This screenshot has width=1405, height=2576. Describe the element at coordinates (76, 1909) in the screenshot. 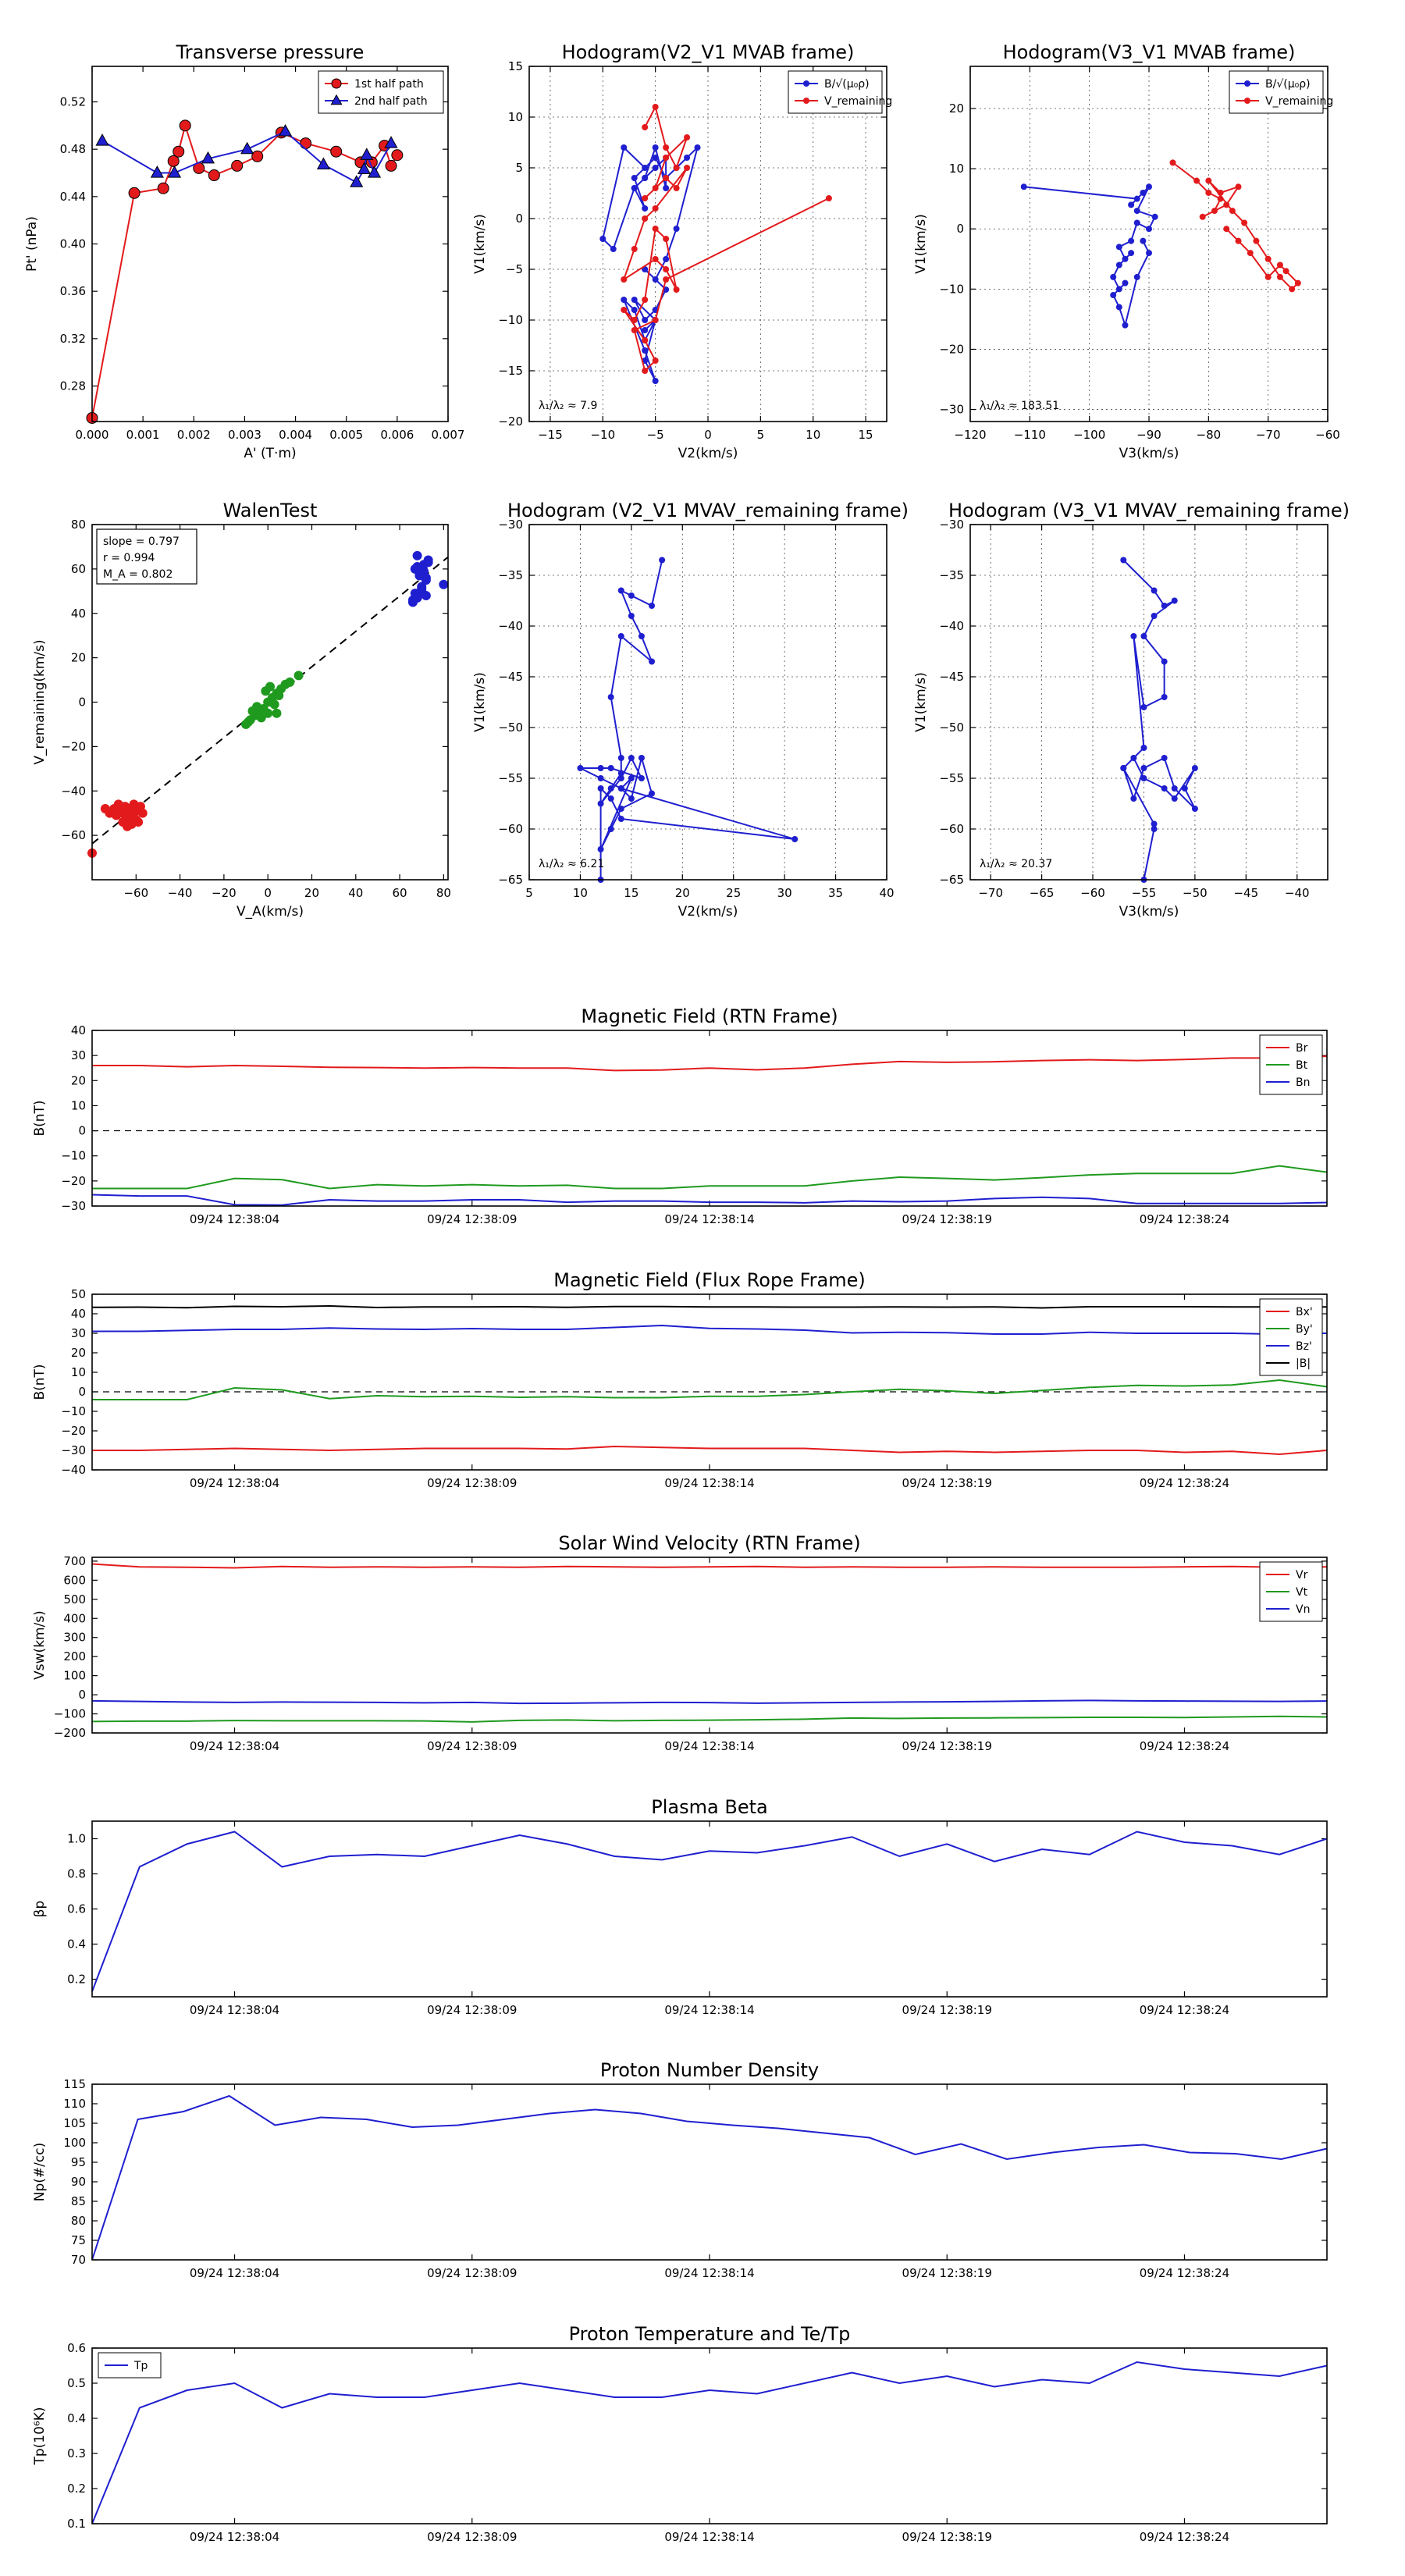

I see `y-tick-label: 0.6` at that location.